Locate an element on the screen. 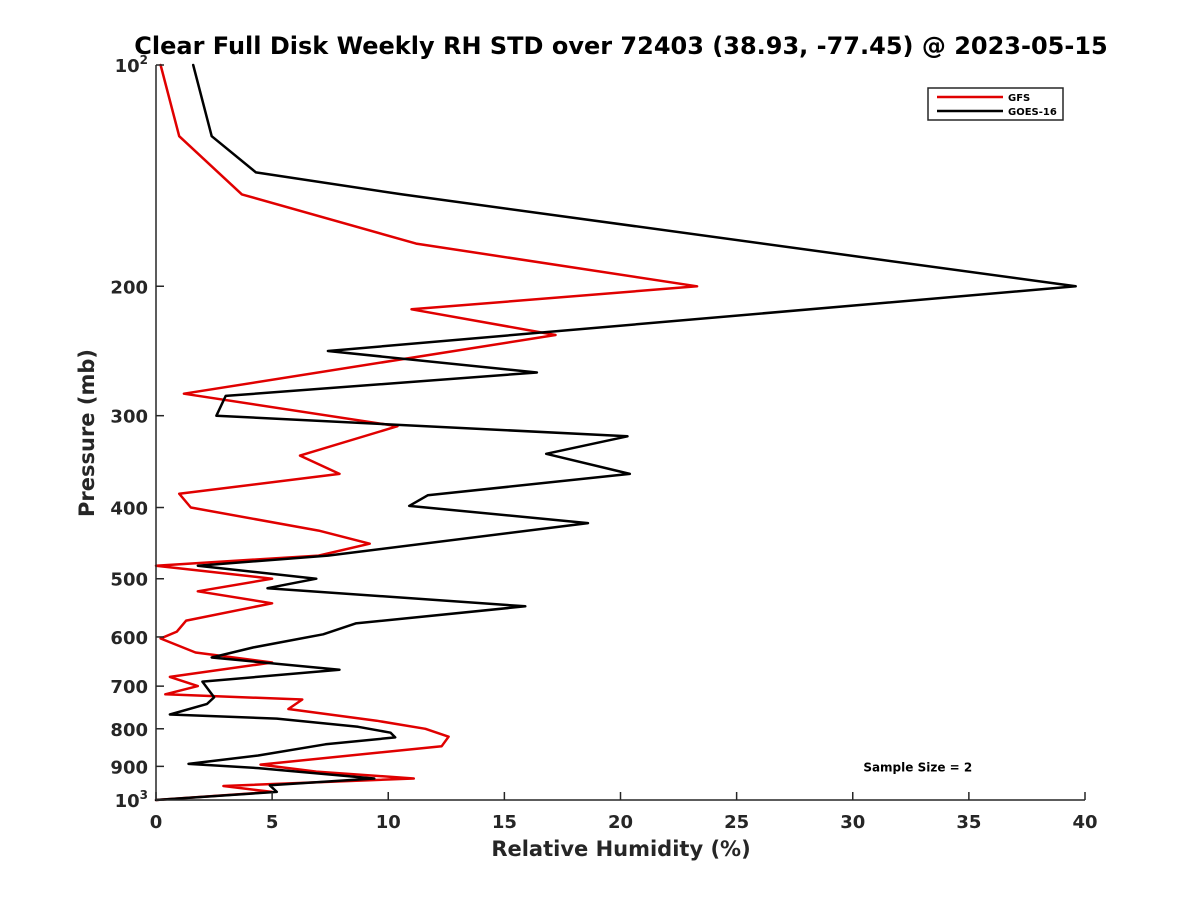 The height and width of the screenshot is (900, 1200). x-tick-label: 0 is located at coordinates (156, 822).